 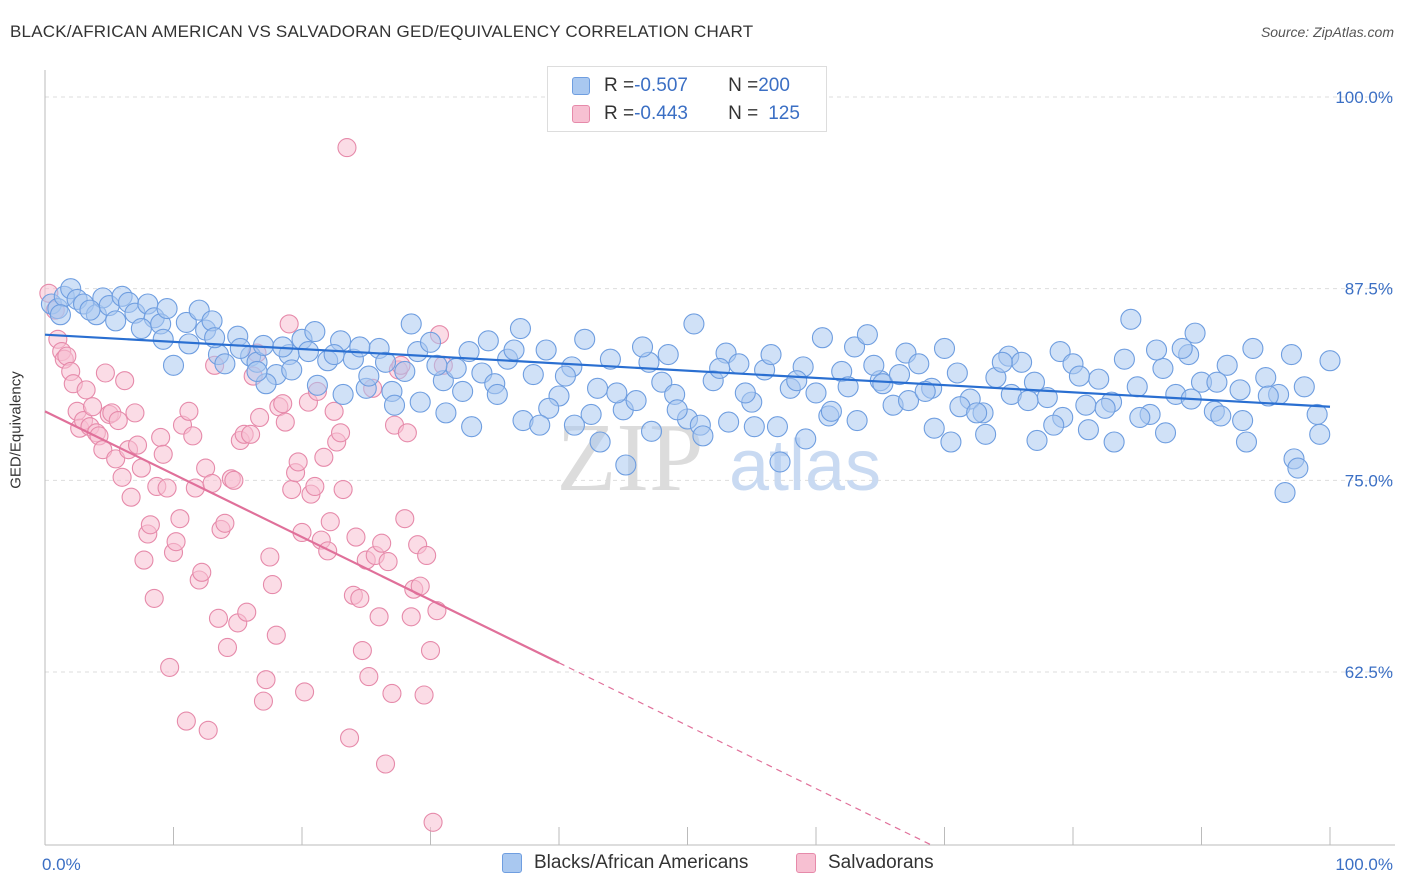 I want to click on y-tick-label: 87.5%, so click(x=1369, y=289).